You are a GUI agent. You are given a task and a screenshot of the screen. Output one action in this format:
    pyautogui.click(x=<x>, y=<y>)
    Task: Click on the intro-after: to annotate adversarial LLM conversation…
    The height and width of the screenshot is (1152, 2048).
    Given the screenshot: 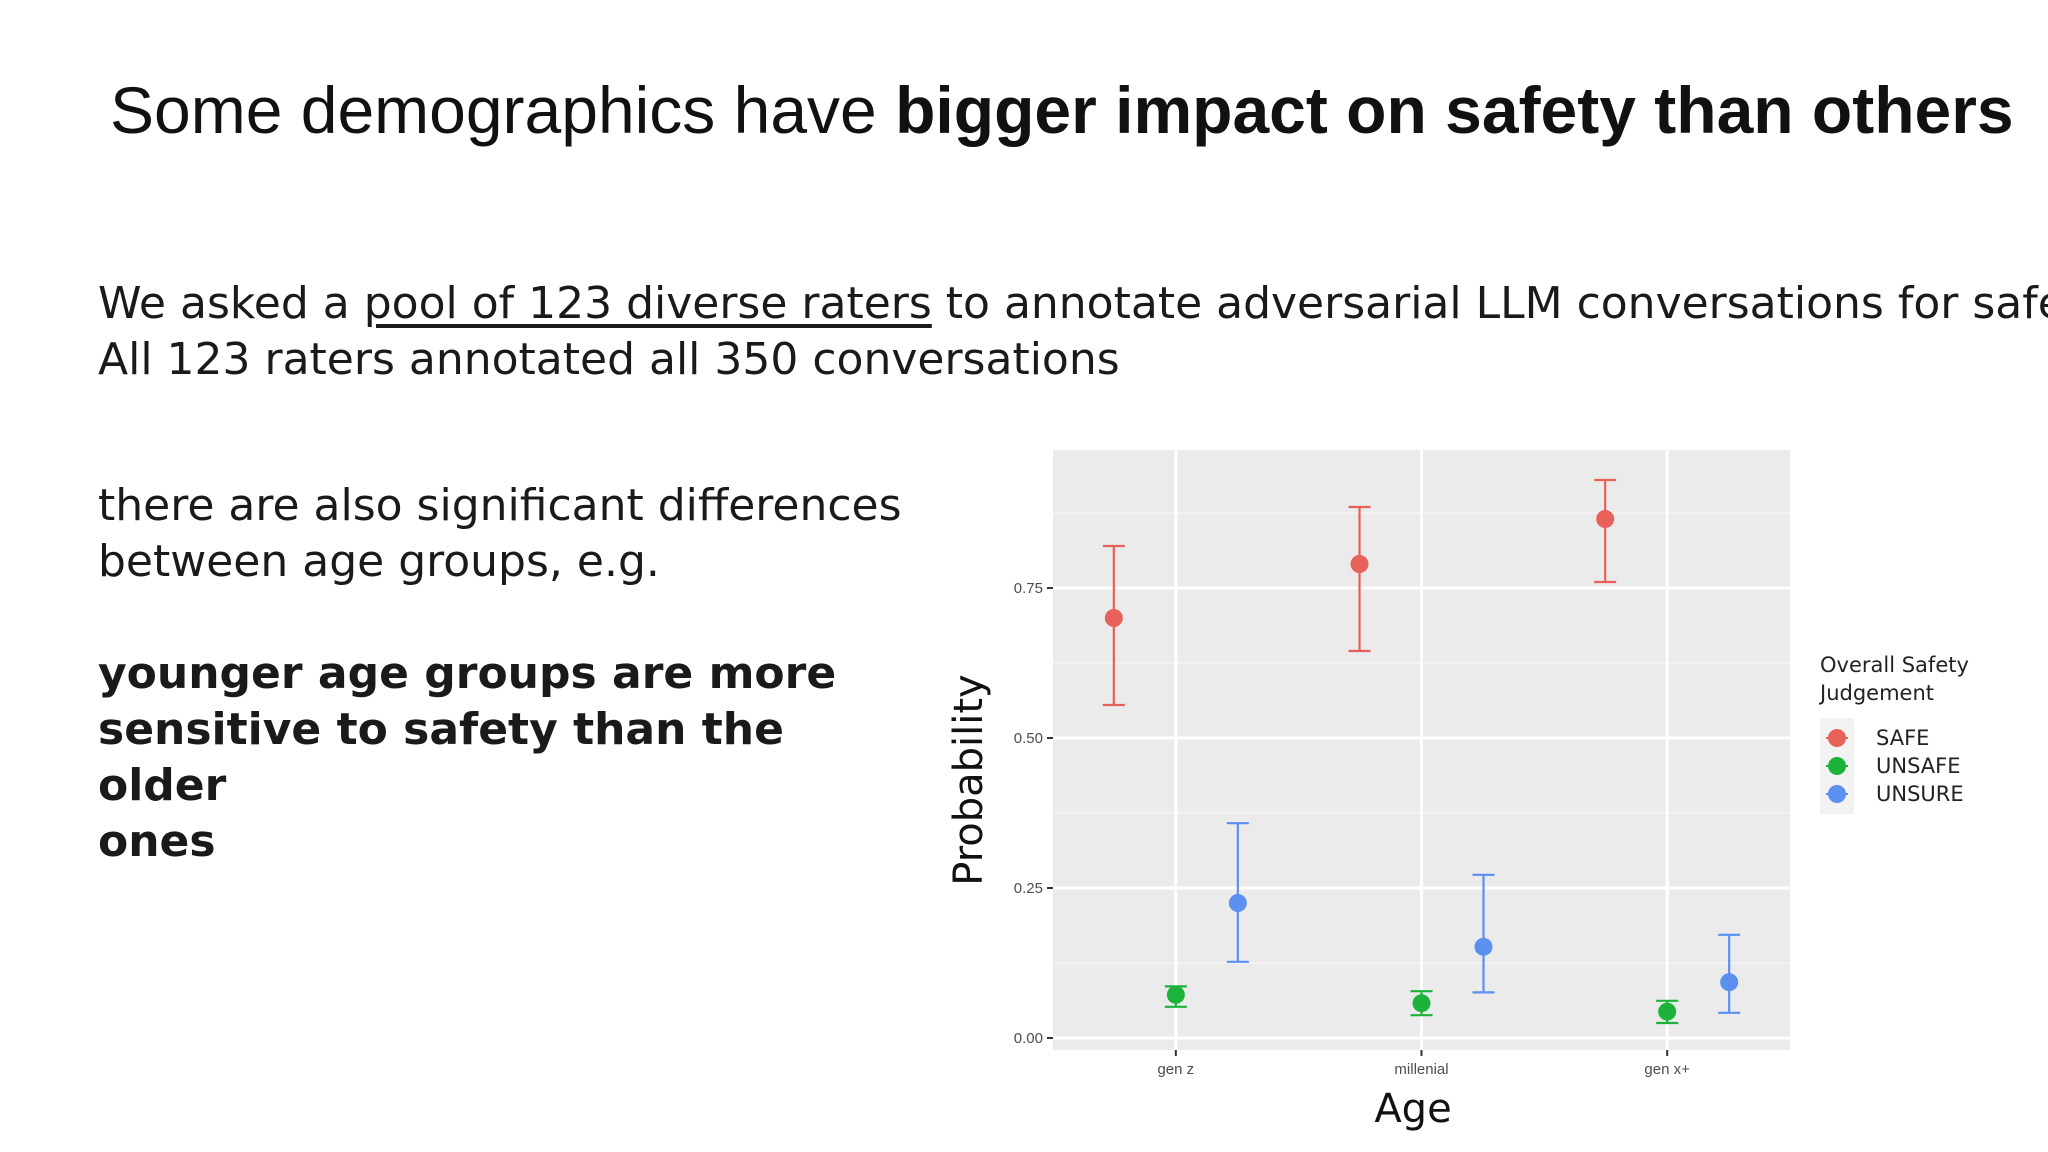 What is the action you would take?
    pyautogui.click(x=1489, y=303)
    